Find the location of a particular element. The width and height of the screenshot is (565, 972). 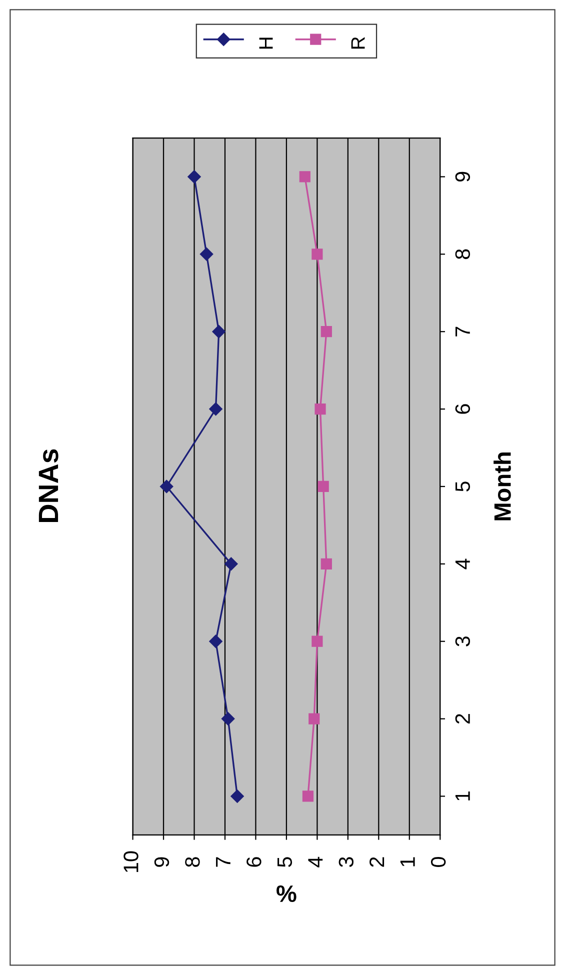

y-tick-label: 8 is located at coordinates (462, 254).